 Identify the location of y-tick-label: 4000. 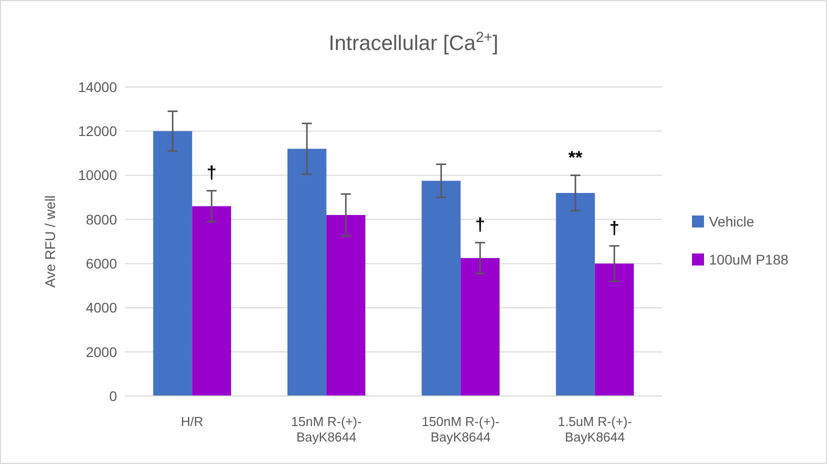
(102, 308).